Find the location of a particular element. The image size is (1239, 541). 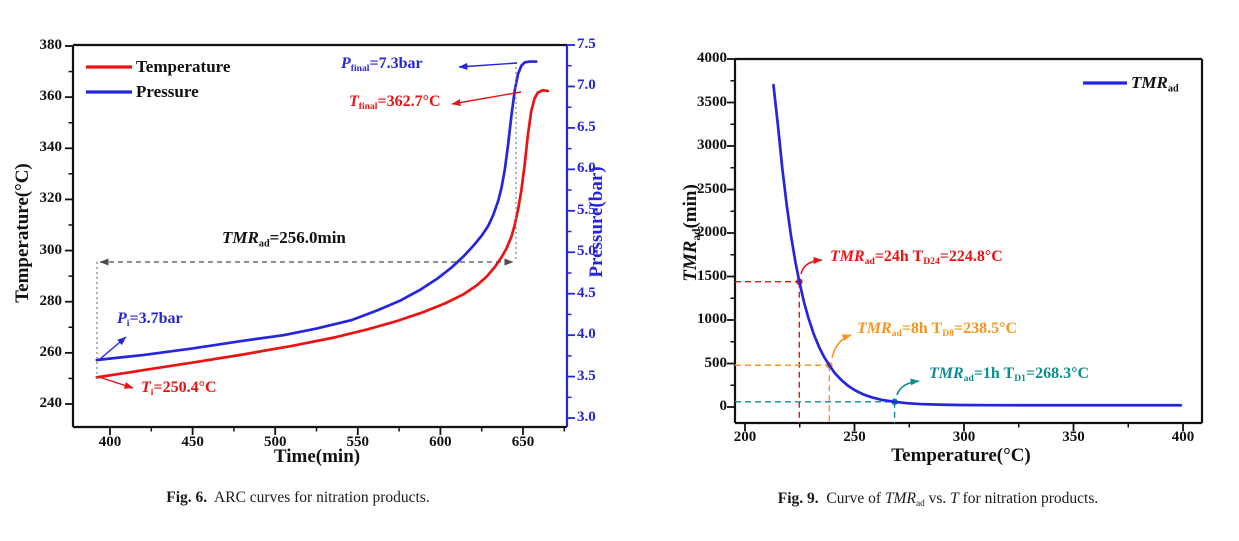

tick-label: 280 is located at coordinates (51, 300).